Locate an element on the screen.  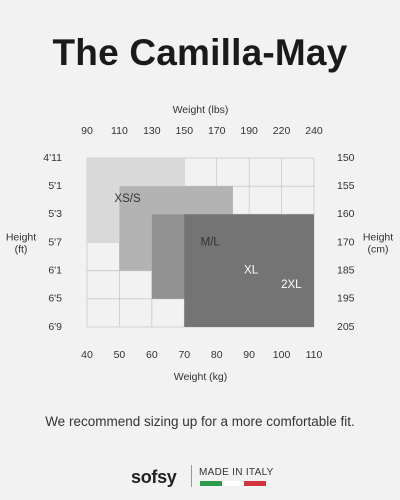
footer-divider is located at coordinates (191, 476).